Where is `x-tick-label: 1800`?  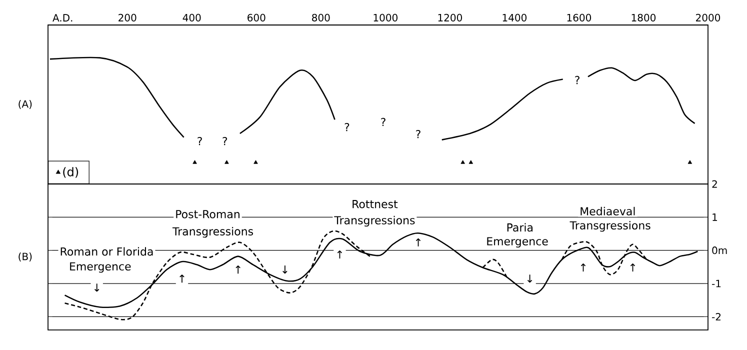
x-tick-label: 1800 is located at coordinates (644, 18).